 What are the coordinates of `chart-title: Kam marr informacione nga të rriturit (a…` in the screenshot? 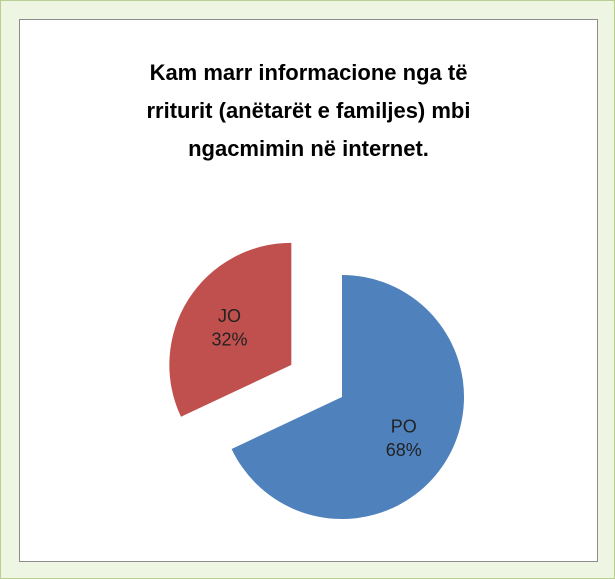 It's located at (308, 110).